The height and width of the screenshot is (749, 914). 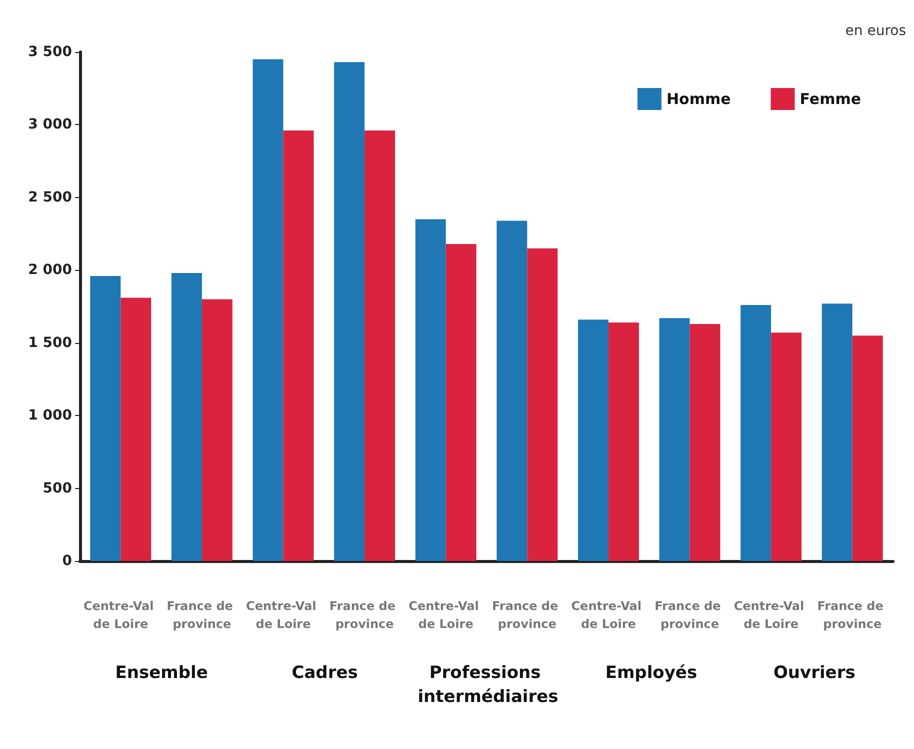 I want to click on y-tick-label: 2 000, so click(x=50, y=270).